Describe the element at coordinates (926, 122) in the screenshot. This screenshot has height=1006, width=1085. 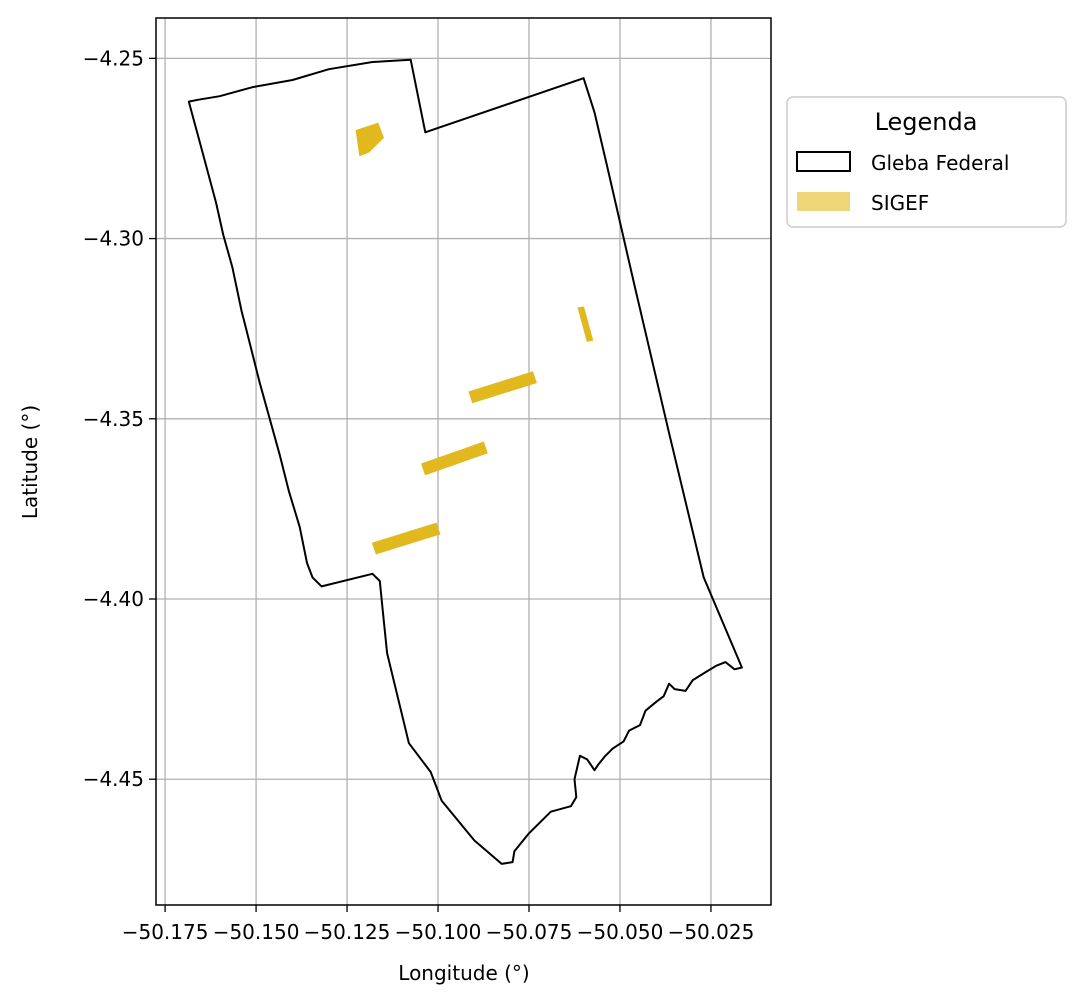
I see `legend-title: Legenda` at that location.